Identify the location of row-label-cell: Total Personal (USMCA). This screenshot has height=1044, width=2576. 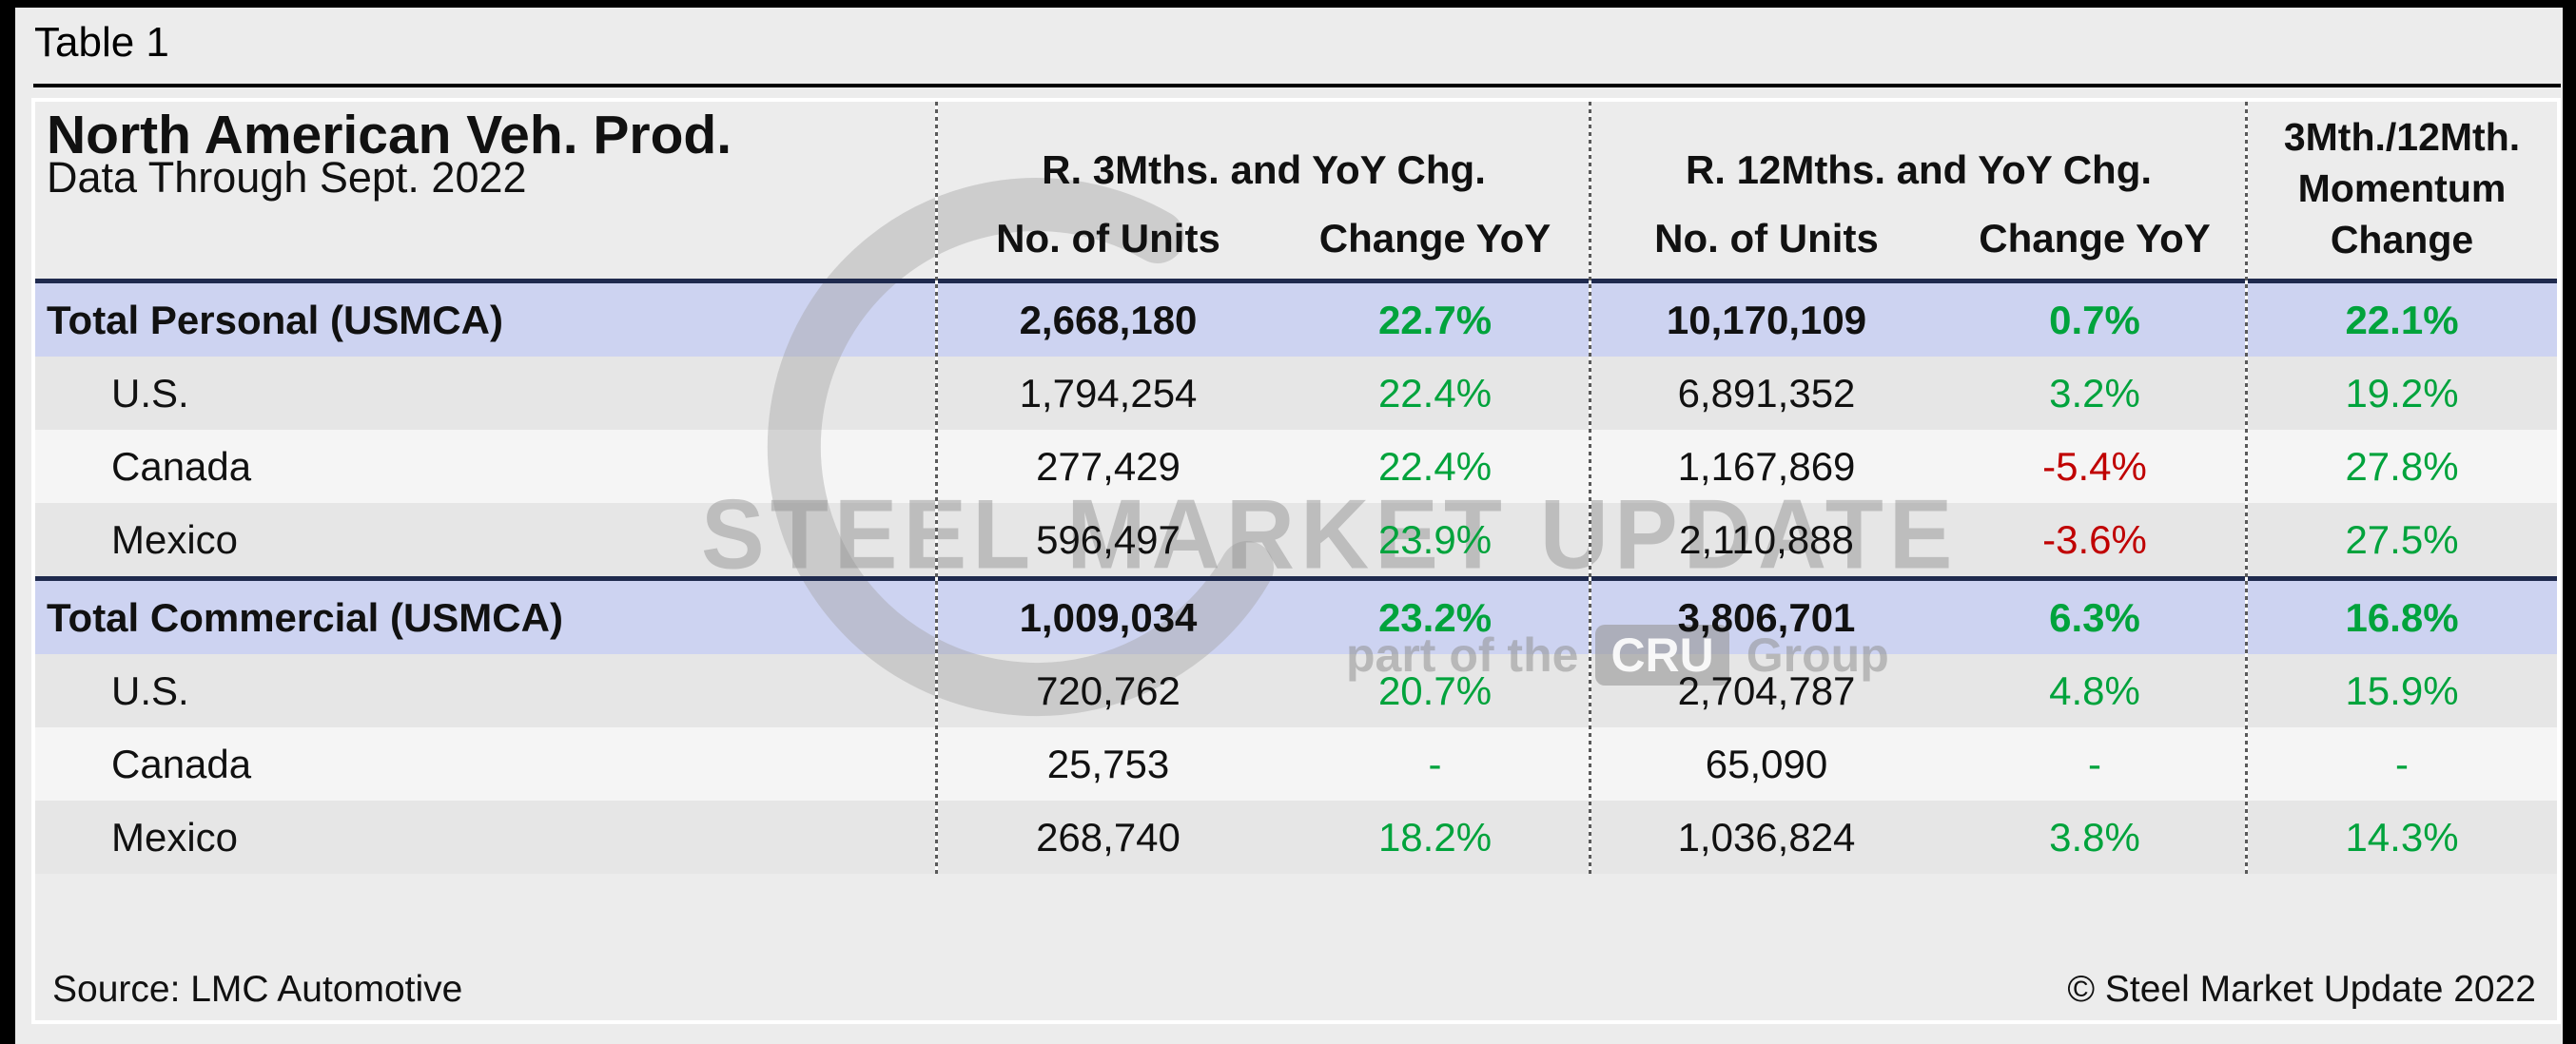
(486, 320).